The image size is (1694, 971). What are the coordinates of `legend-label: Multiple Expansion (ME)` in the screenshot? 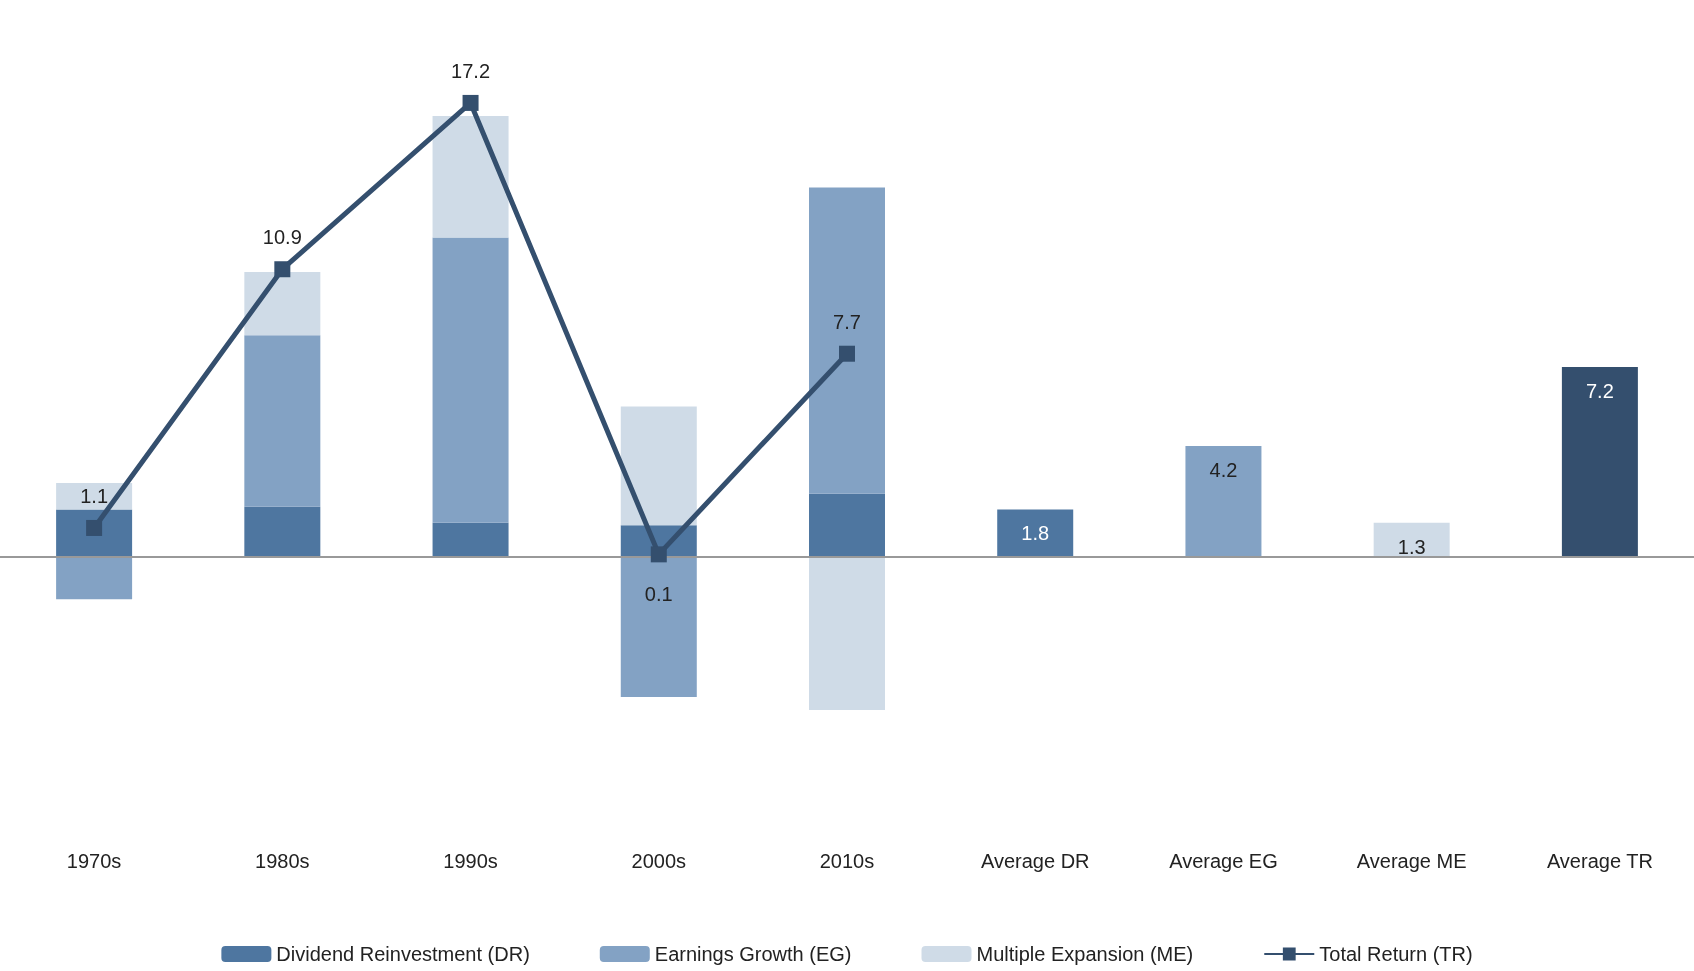 It's located at (1085, 954).